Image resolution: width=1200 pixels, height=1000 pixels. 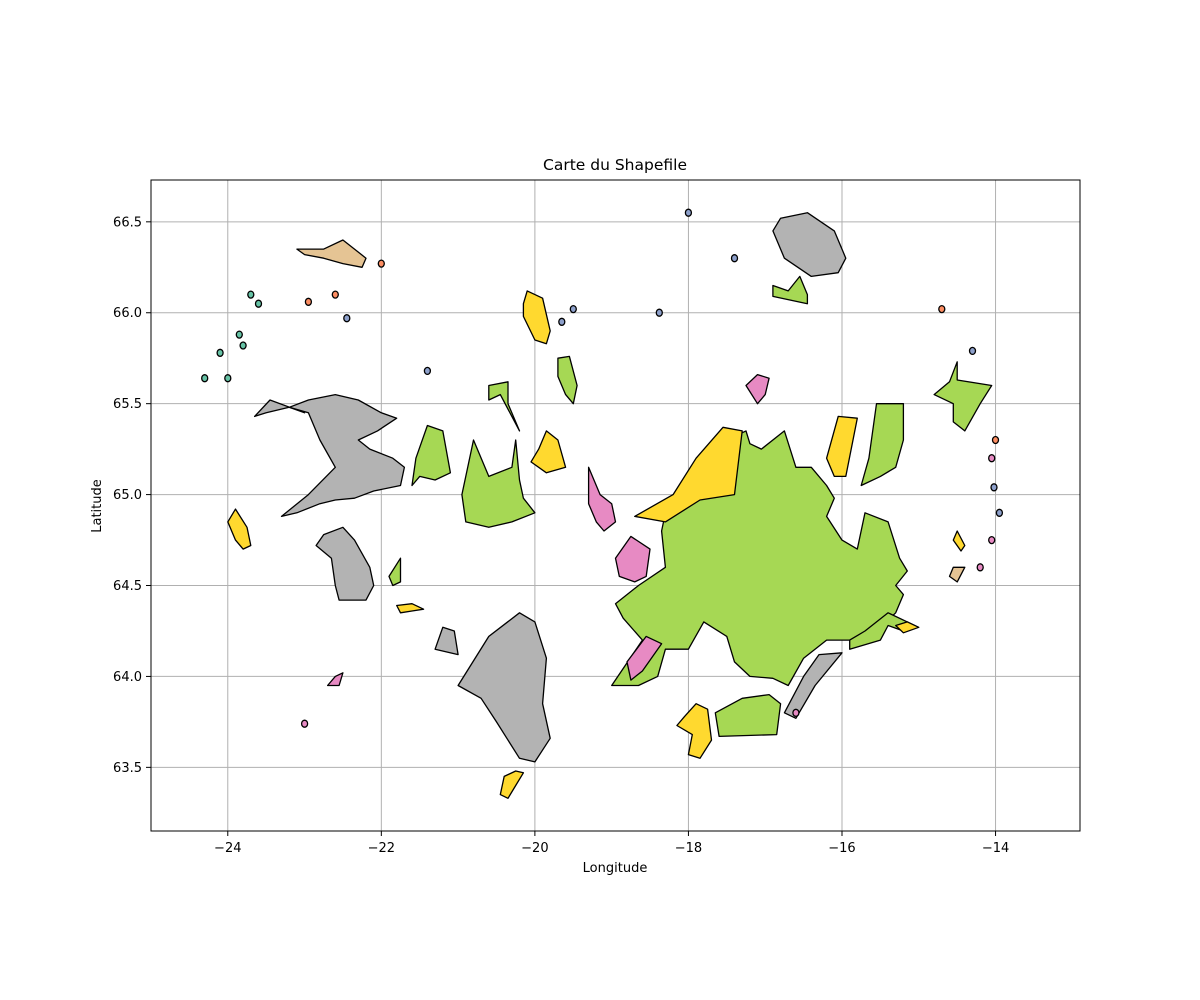 What do you see at coordinates (127, 404) in the screenshot?
I see `y-tick-label: 65.5` at bounding box center [127, 404].